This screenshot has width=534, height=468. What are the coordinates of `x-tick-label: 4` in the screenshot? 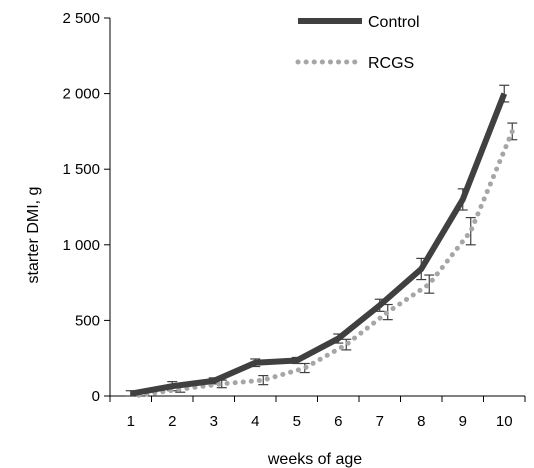 It's located at (255, 421).